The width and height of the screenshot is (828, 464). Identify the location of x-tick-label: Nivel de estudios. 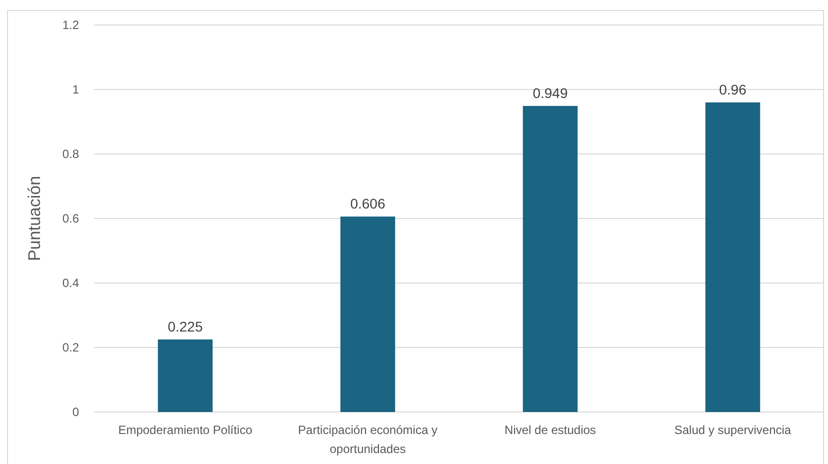
(550, 430).